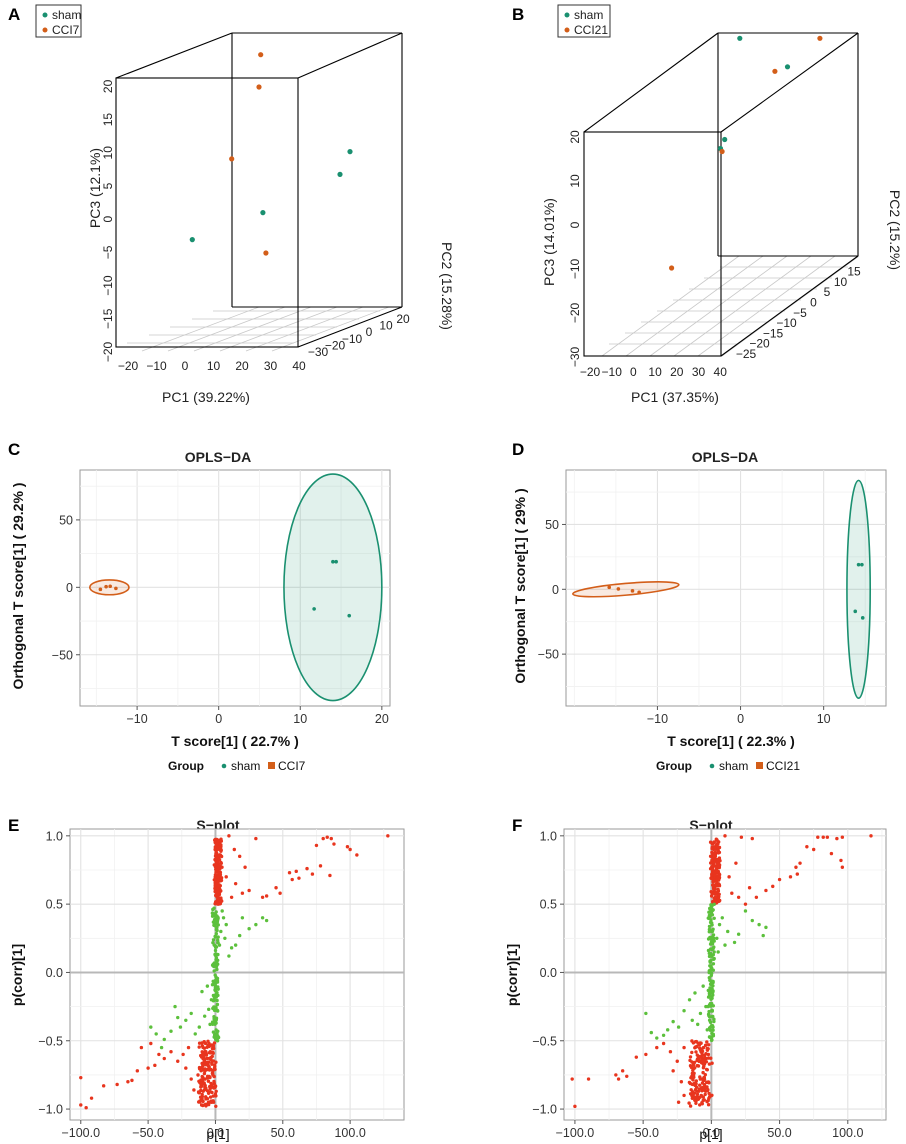  What do you see at coordinates (283, 1133) in the screenshot?
I see `x-tick-label: 50.0` at bounding box center [283, 1133].